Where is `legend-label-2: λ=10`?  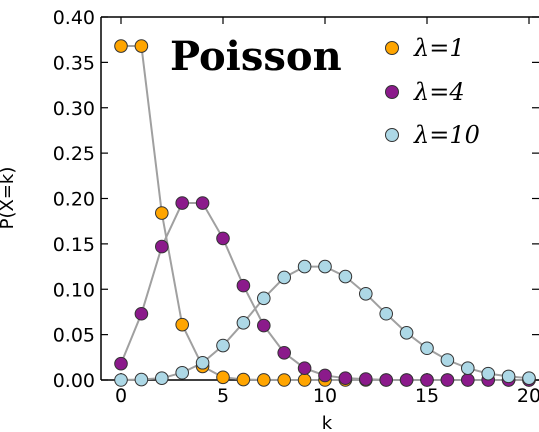 legend-label-2: λ=10 is located at coordinates (446, 135).